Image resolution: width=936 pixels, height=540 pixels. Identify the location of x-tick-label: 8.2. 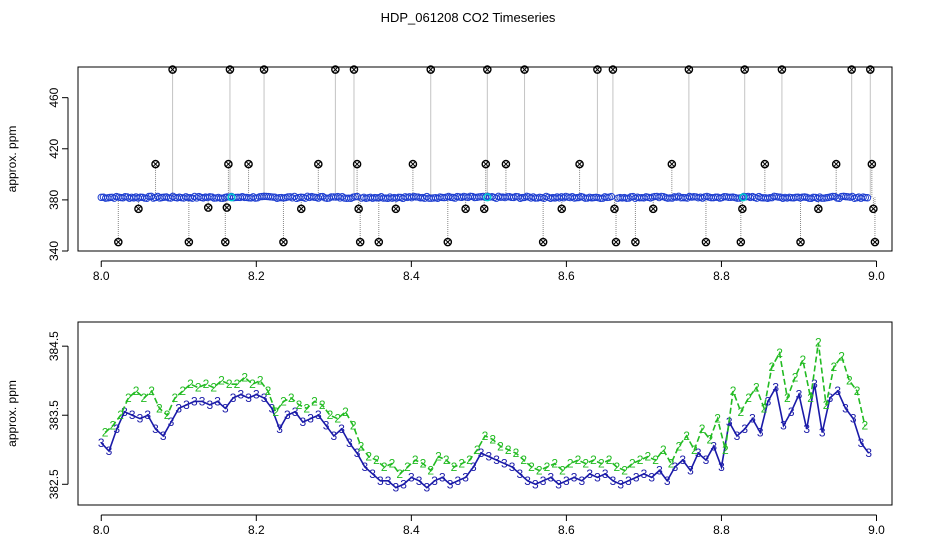
(256, 530).